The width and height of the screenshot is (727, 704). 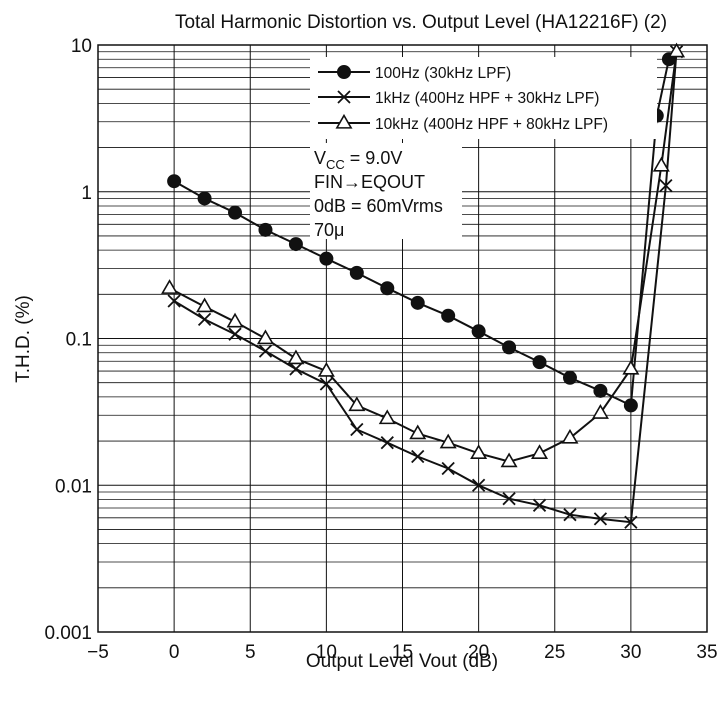 I want to click on y-tick-label: 0.1, so click(x=79, y=340).